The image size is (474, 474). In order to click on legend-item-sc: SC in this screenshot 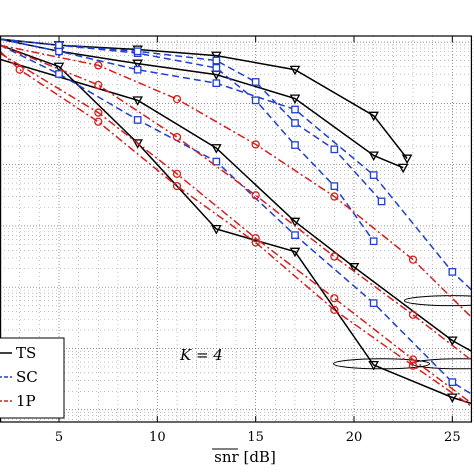, I will do `click(19, 377)`.